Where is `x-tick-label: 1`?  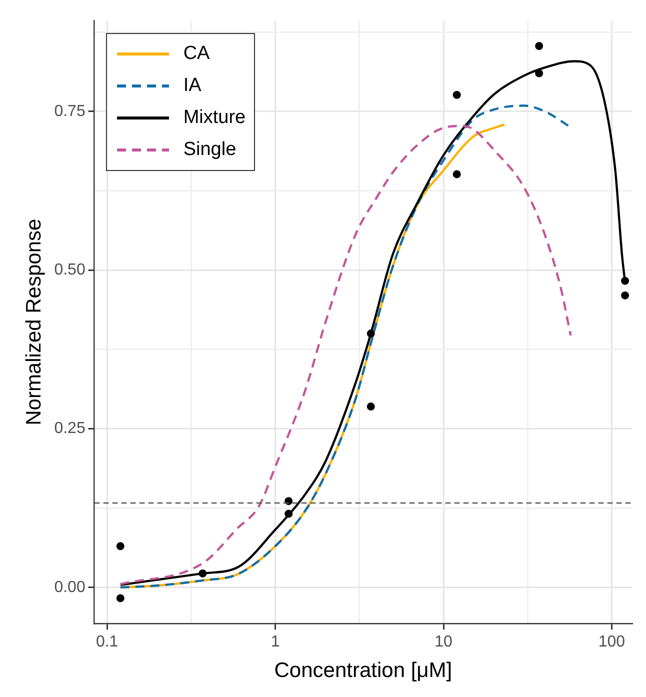
x-tick-label: 1 is located at coordinates (275, 642).